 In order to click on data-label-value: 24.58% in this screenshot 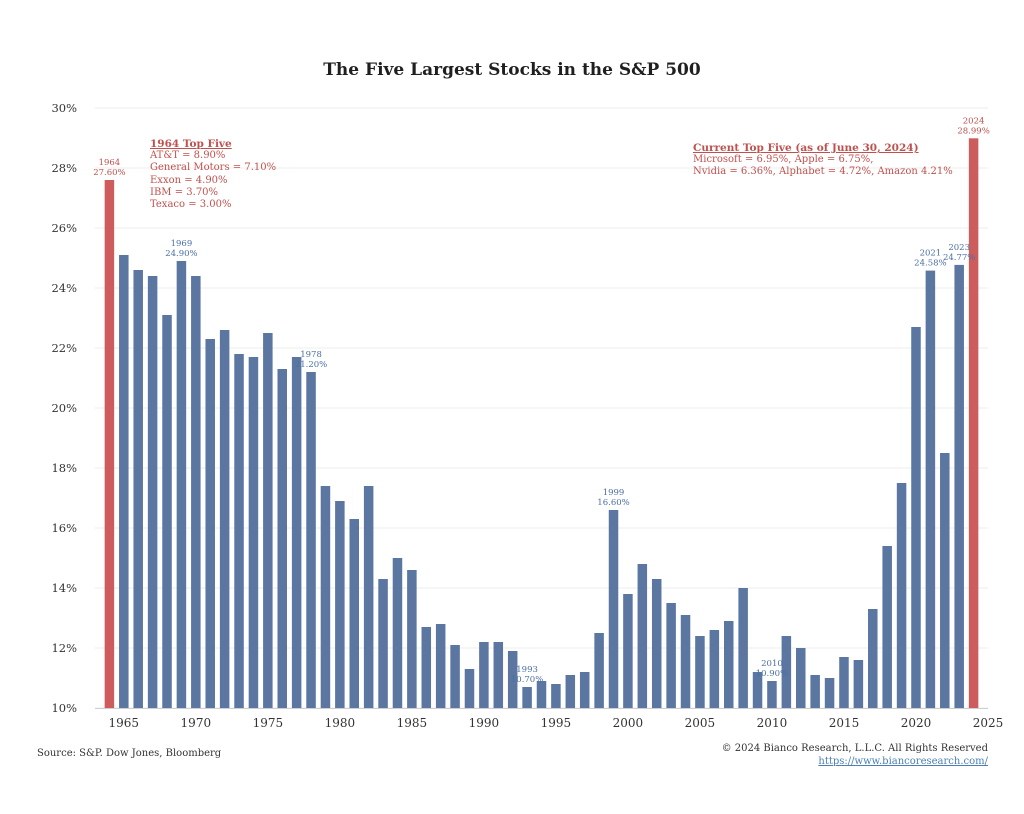, I will do `click(930, 264)`.